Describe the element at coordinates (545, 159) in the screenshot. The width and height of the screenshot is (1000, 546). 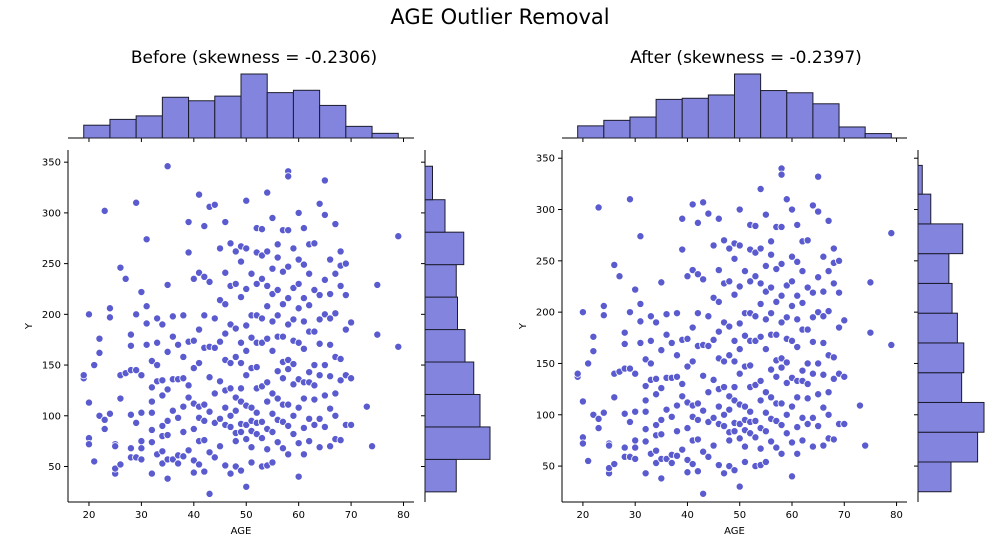
I see `after-y-tick-label: 350` at that location.